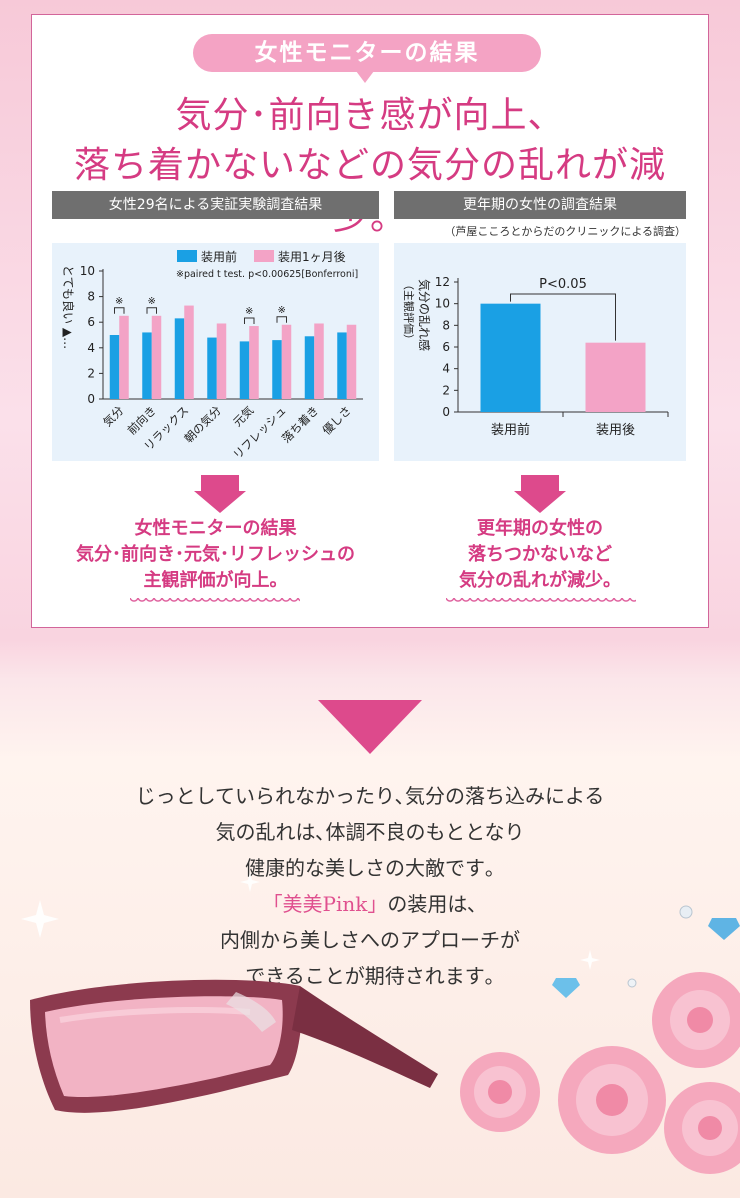 Image resolution: width=740 pixels, height=1198 pixels. What do you see at coordinates (264, 256) in the screenshot?
I see `legend-swatch-after` at bounding box center [264, 256].